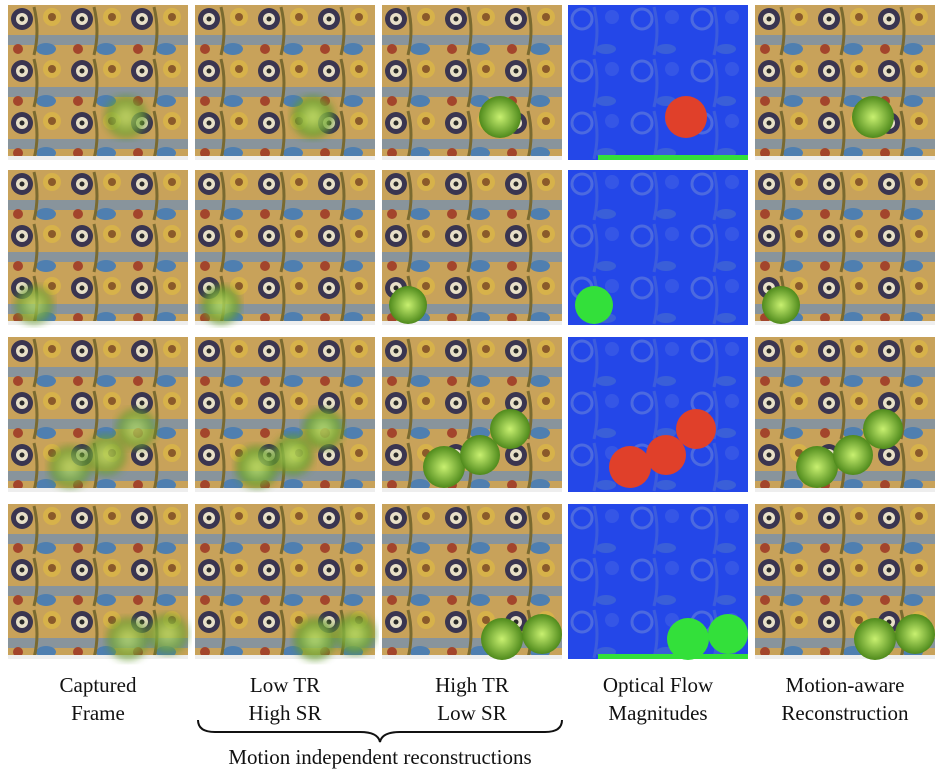  I want to click on column-caption: Low SR, so click(471, 713).